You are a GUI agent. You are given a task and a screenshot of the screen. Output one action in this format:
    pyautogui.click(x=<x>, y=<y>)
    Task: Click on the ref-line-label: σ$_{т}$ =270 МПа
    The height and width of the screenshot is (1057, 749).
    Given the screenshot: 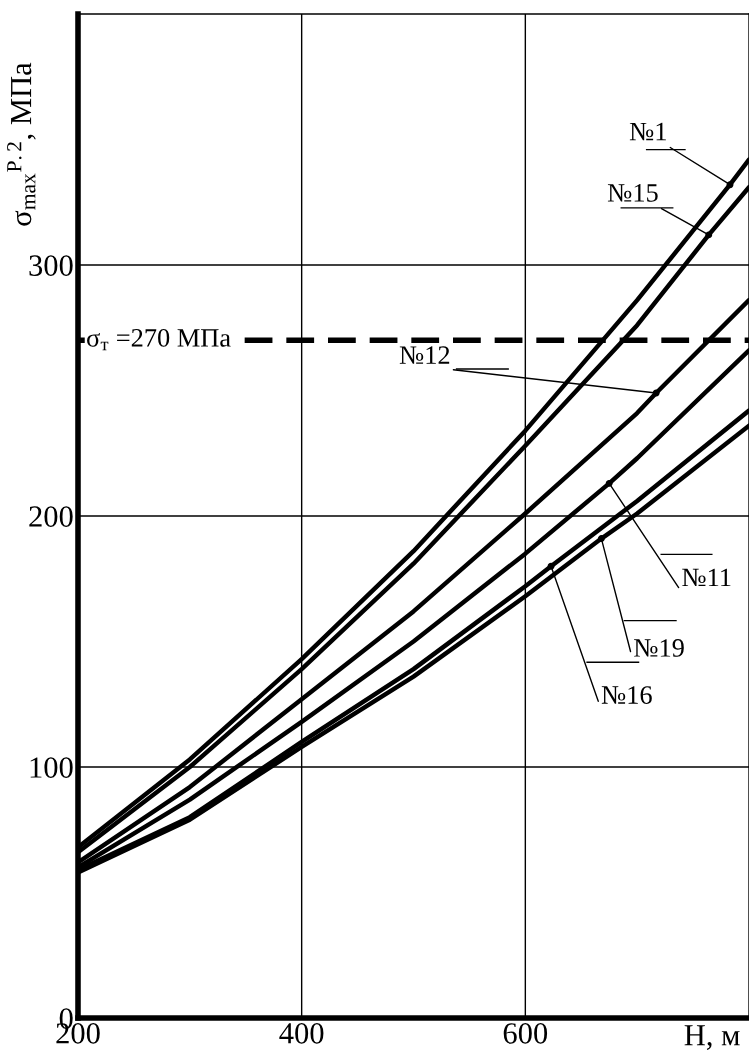 What is the action you would take?
    pyautogui.click(x=159, y=339)
    